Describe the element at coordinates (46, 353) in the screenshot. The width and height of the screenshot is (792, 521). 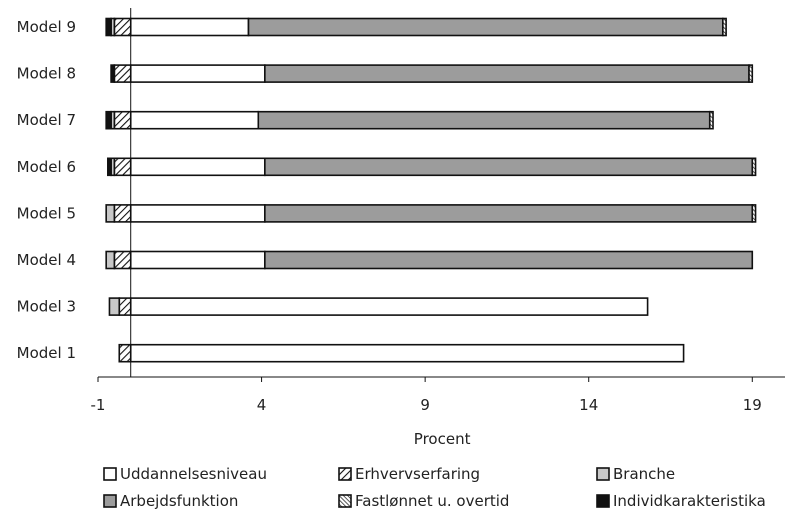
I see `category-label: Model 1` at that location.